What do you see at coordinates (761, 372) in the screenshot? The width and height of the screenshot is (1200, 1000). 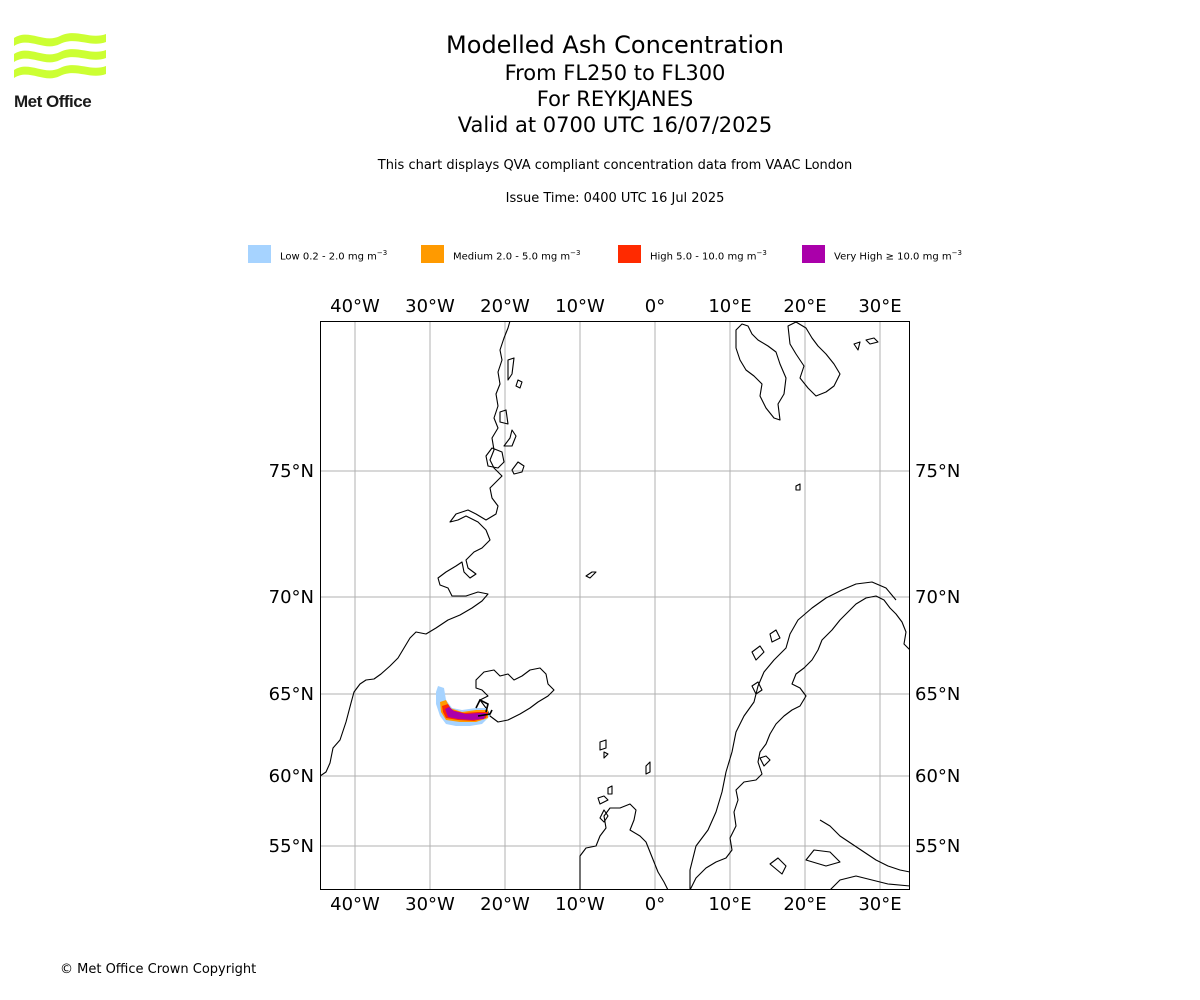 I see `svalbard-coast` at bounding box center [761, 372].